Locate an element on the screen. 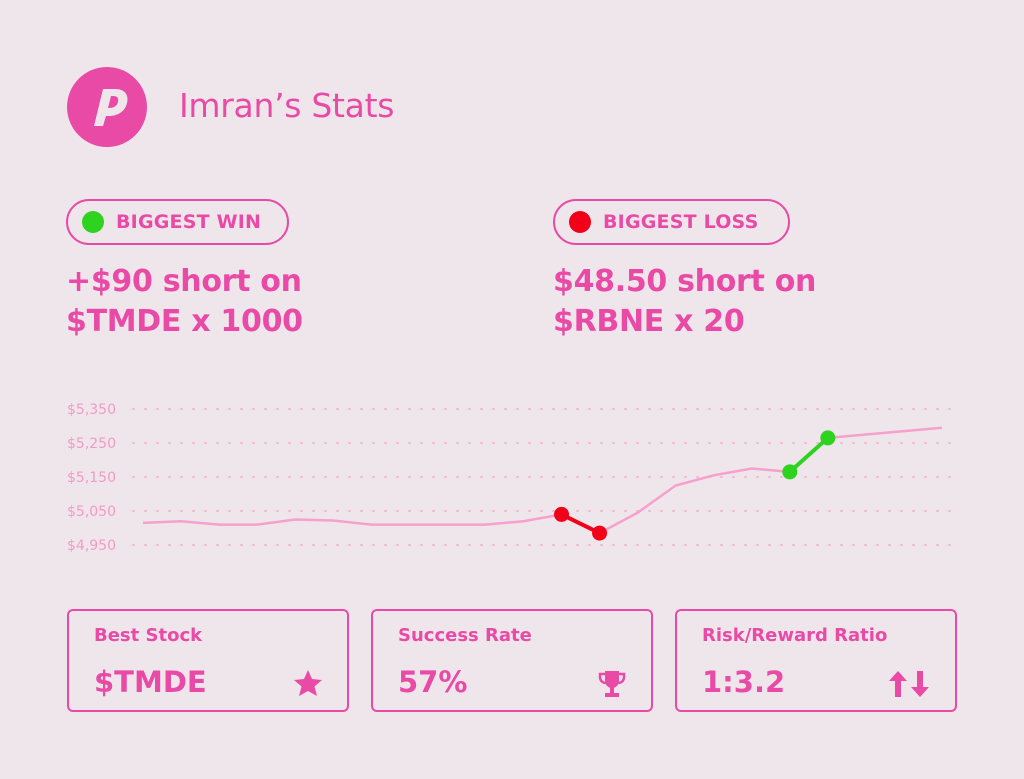 The width and height of the screenshot is (1024, 779). y-tick-label: $5,150 is located at coordinates (91, 478).